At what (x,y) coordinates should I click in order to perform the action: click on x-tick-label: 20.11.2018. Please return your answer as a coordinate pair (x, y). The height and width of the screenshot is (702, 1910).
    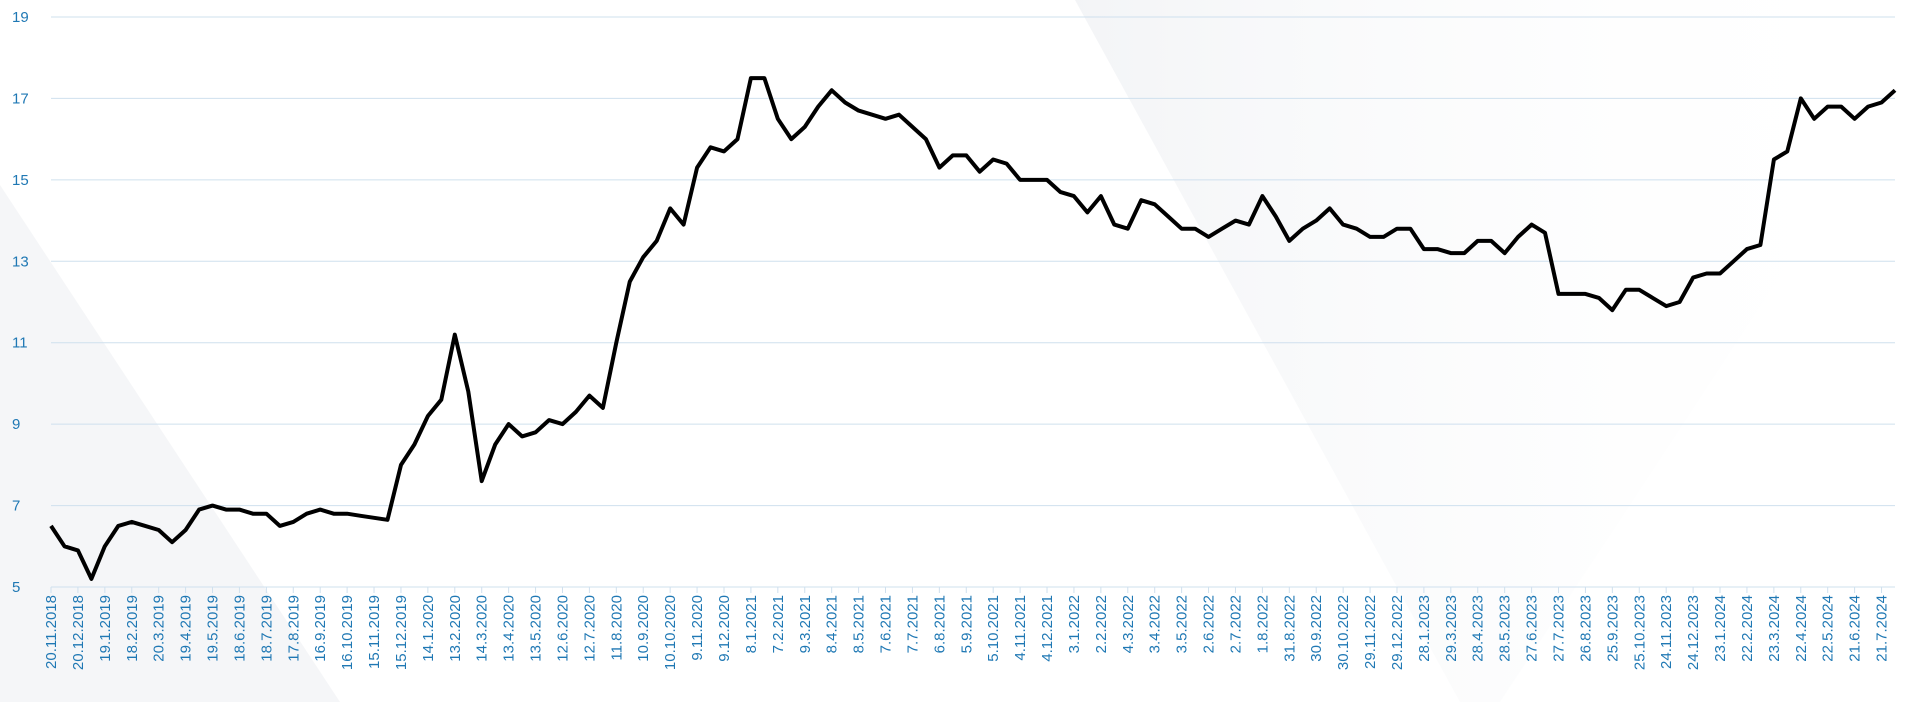
    Looking at the image, I should click on (51, 632).